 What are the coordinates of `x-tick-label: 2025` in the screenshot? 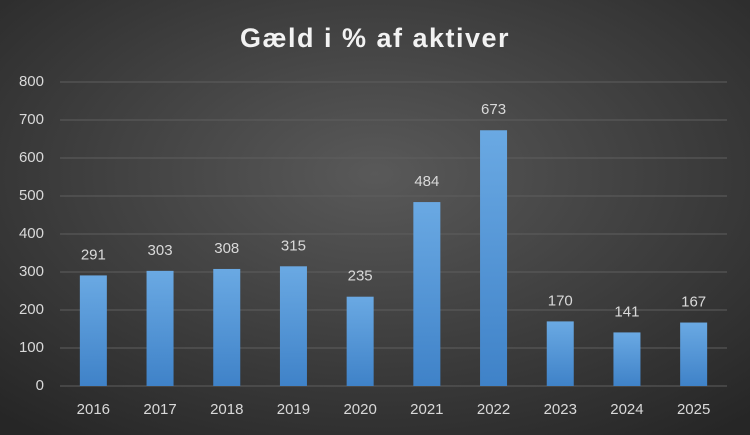 It's located at (693, 409).